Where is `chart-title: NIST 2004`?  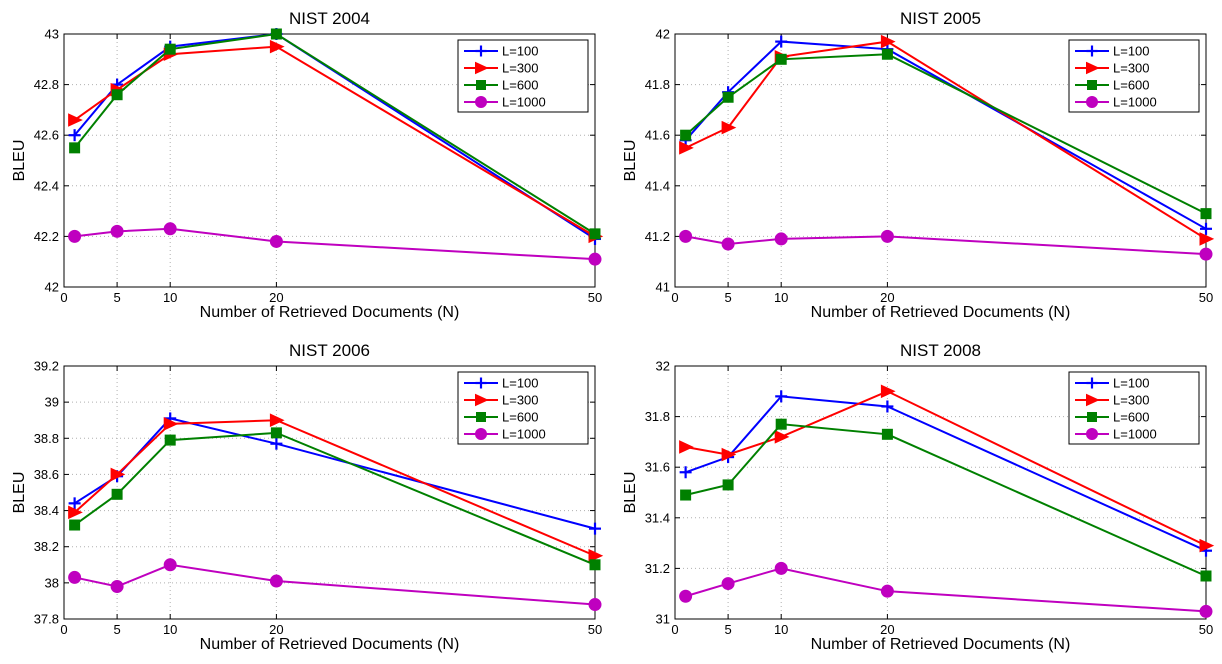
chart-title: NIST 2004 is located at coordinates (329, 18).